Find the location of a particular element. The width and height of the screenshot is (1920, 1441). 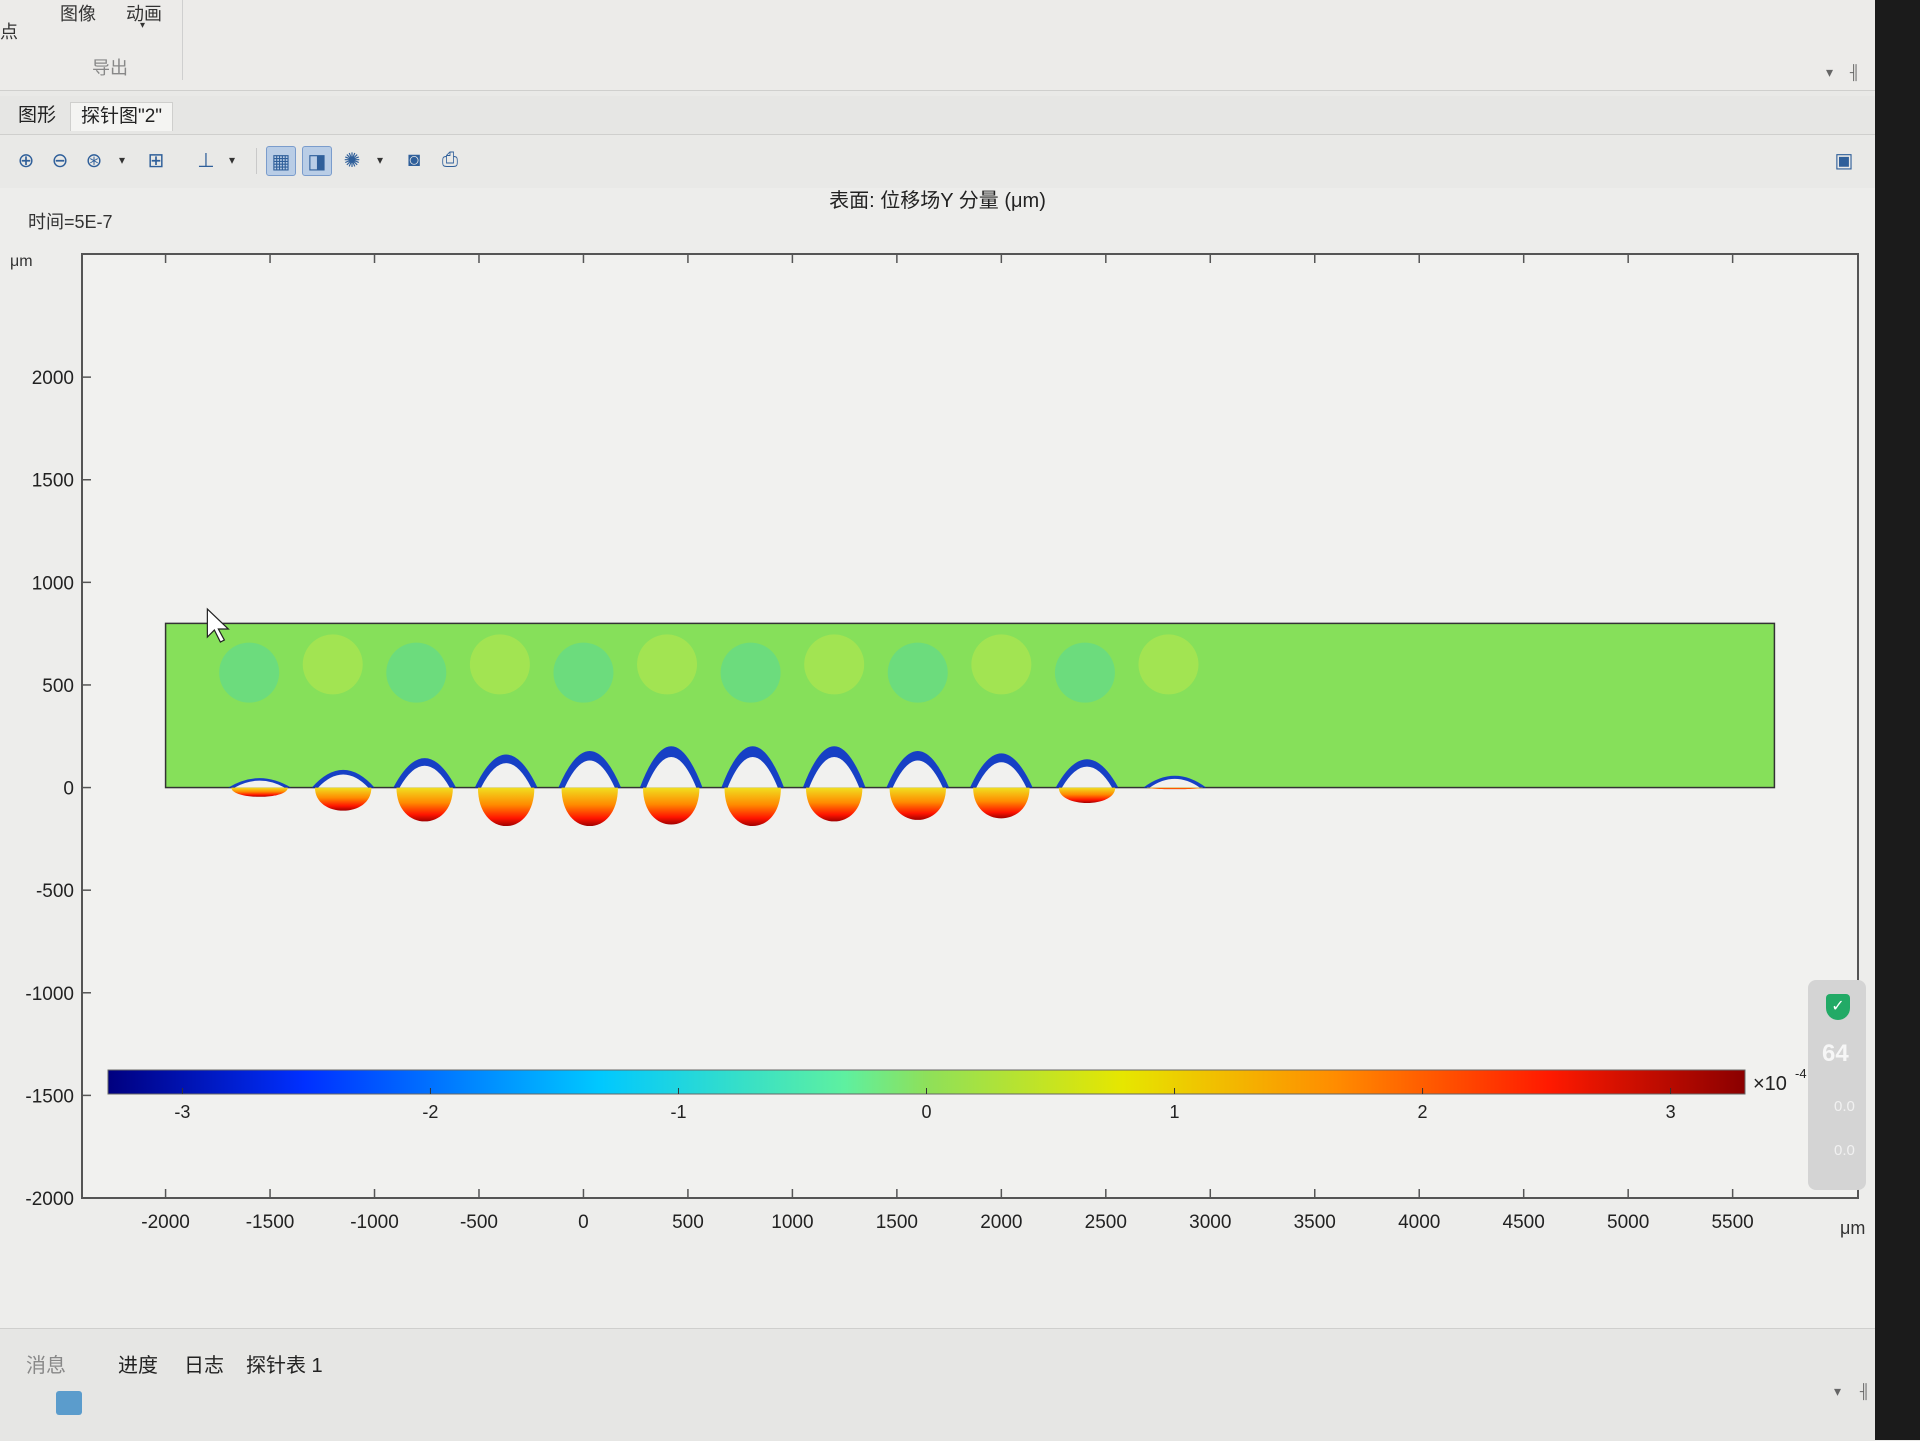

colorbar-tick-label: 1 is located at coordinates (1175, 1112).